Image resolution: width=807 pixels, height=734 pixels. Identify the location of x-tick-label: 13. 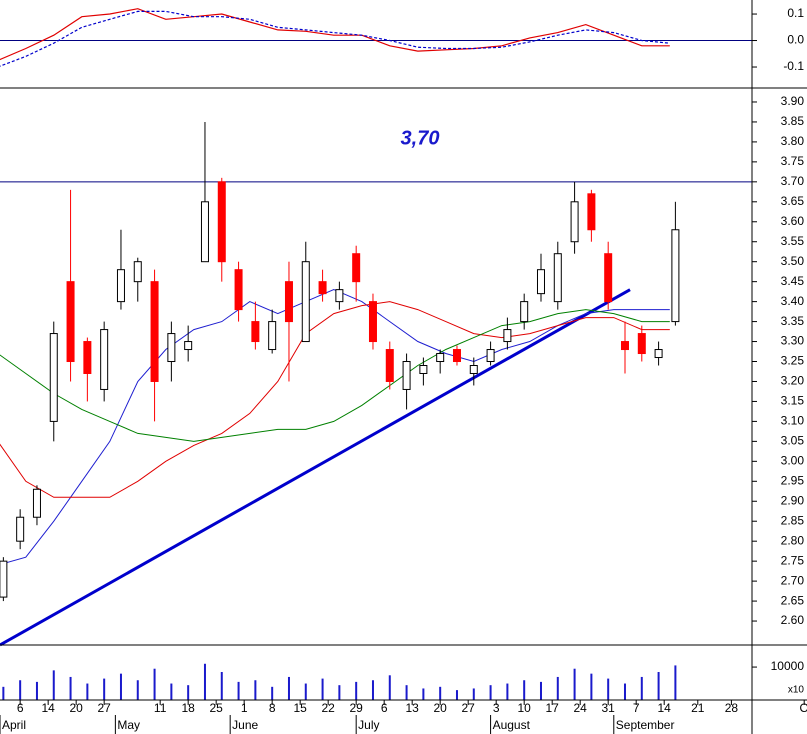
(413, 708).